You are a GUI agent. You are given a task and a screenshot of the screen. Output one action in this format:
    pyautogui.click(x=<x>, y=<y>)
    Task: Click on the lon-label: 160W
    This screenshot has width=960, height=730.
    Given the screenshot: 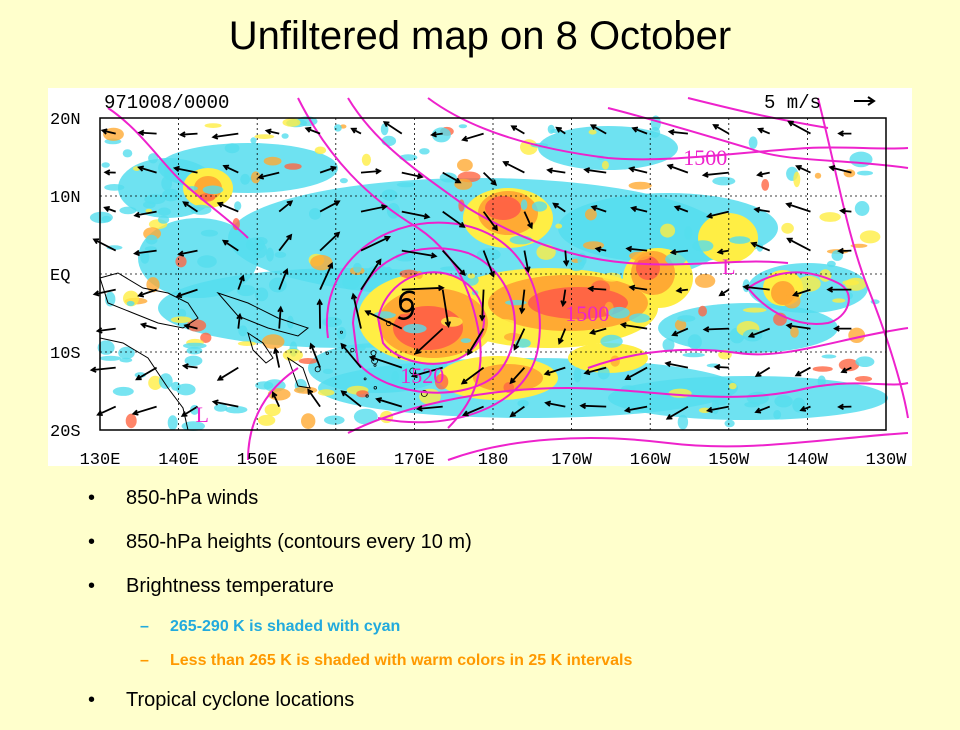 What is the action you would take?
    pyautogui.click(x=651, y=458)
    